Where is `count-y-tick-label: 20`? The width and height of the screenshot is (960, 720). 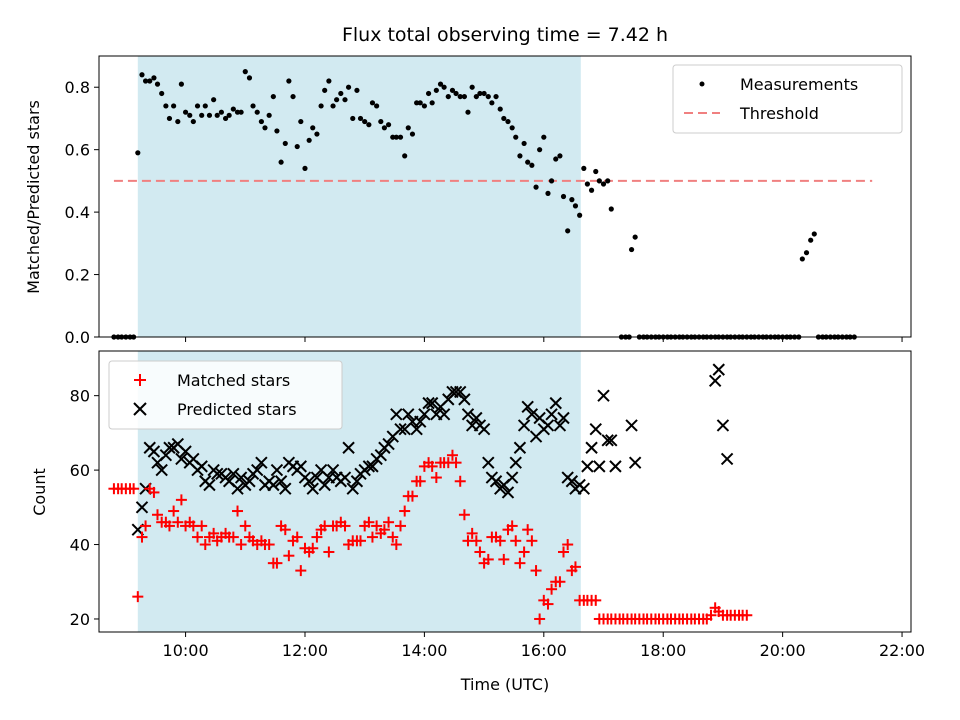
count-y-tick-label: 20 is located at coordinates (80, 619).